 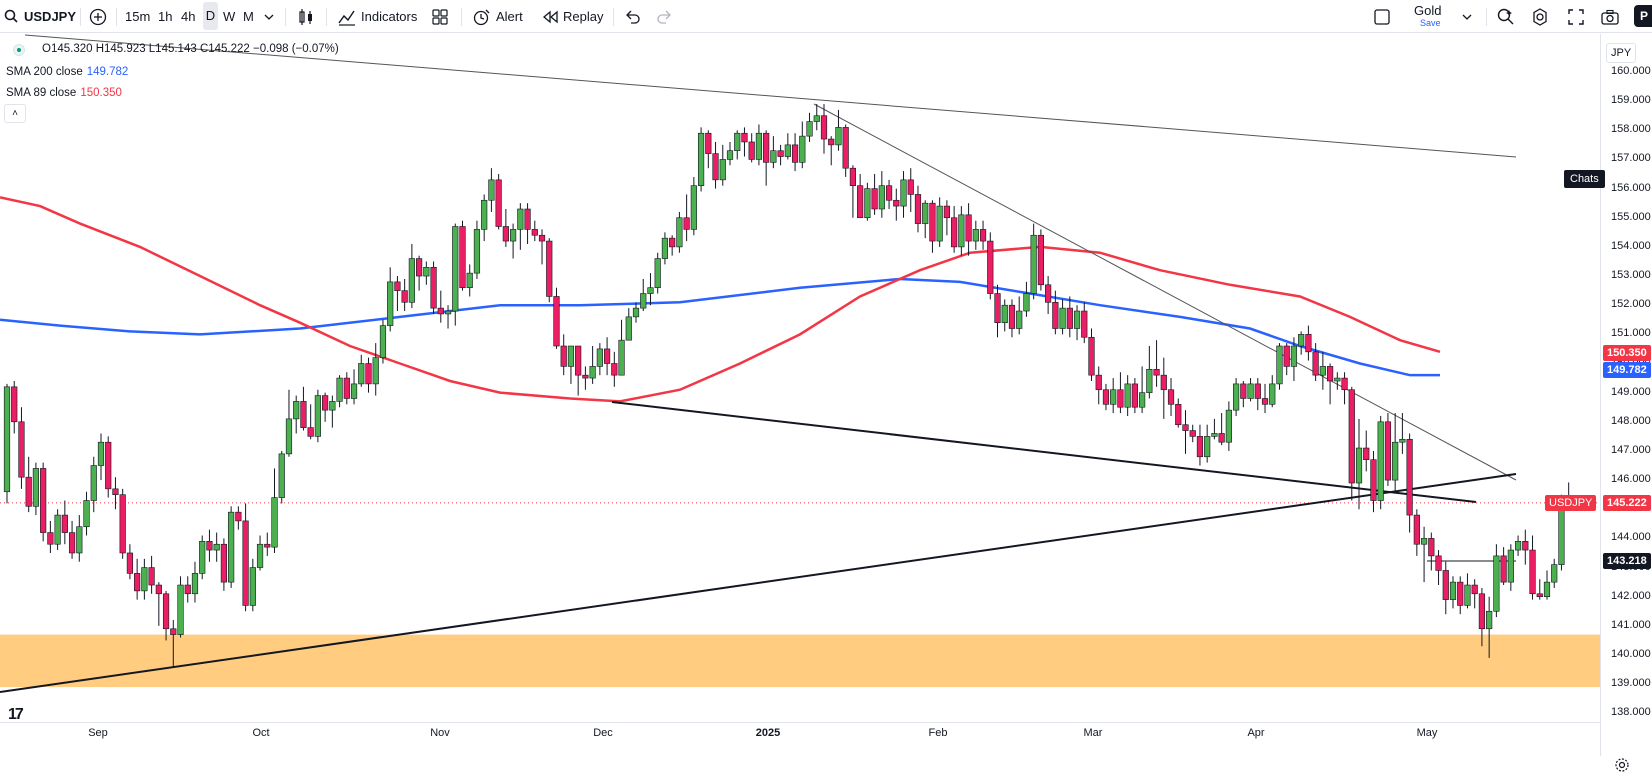 What do you see at coordinates (378, 16) in the screenshot?
I see `indicators-button: Indicators` at bounding box center [378, 16].